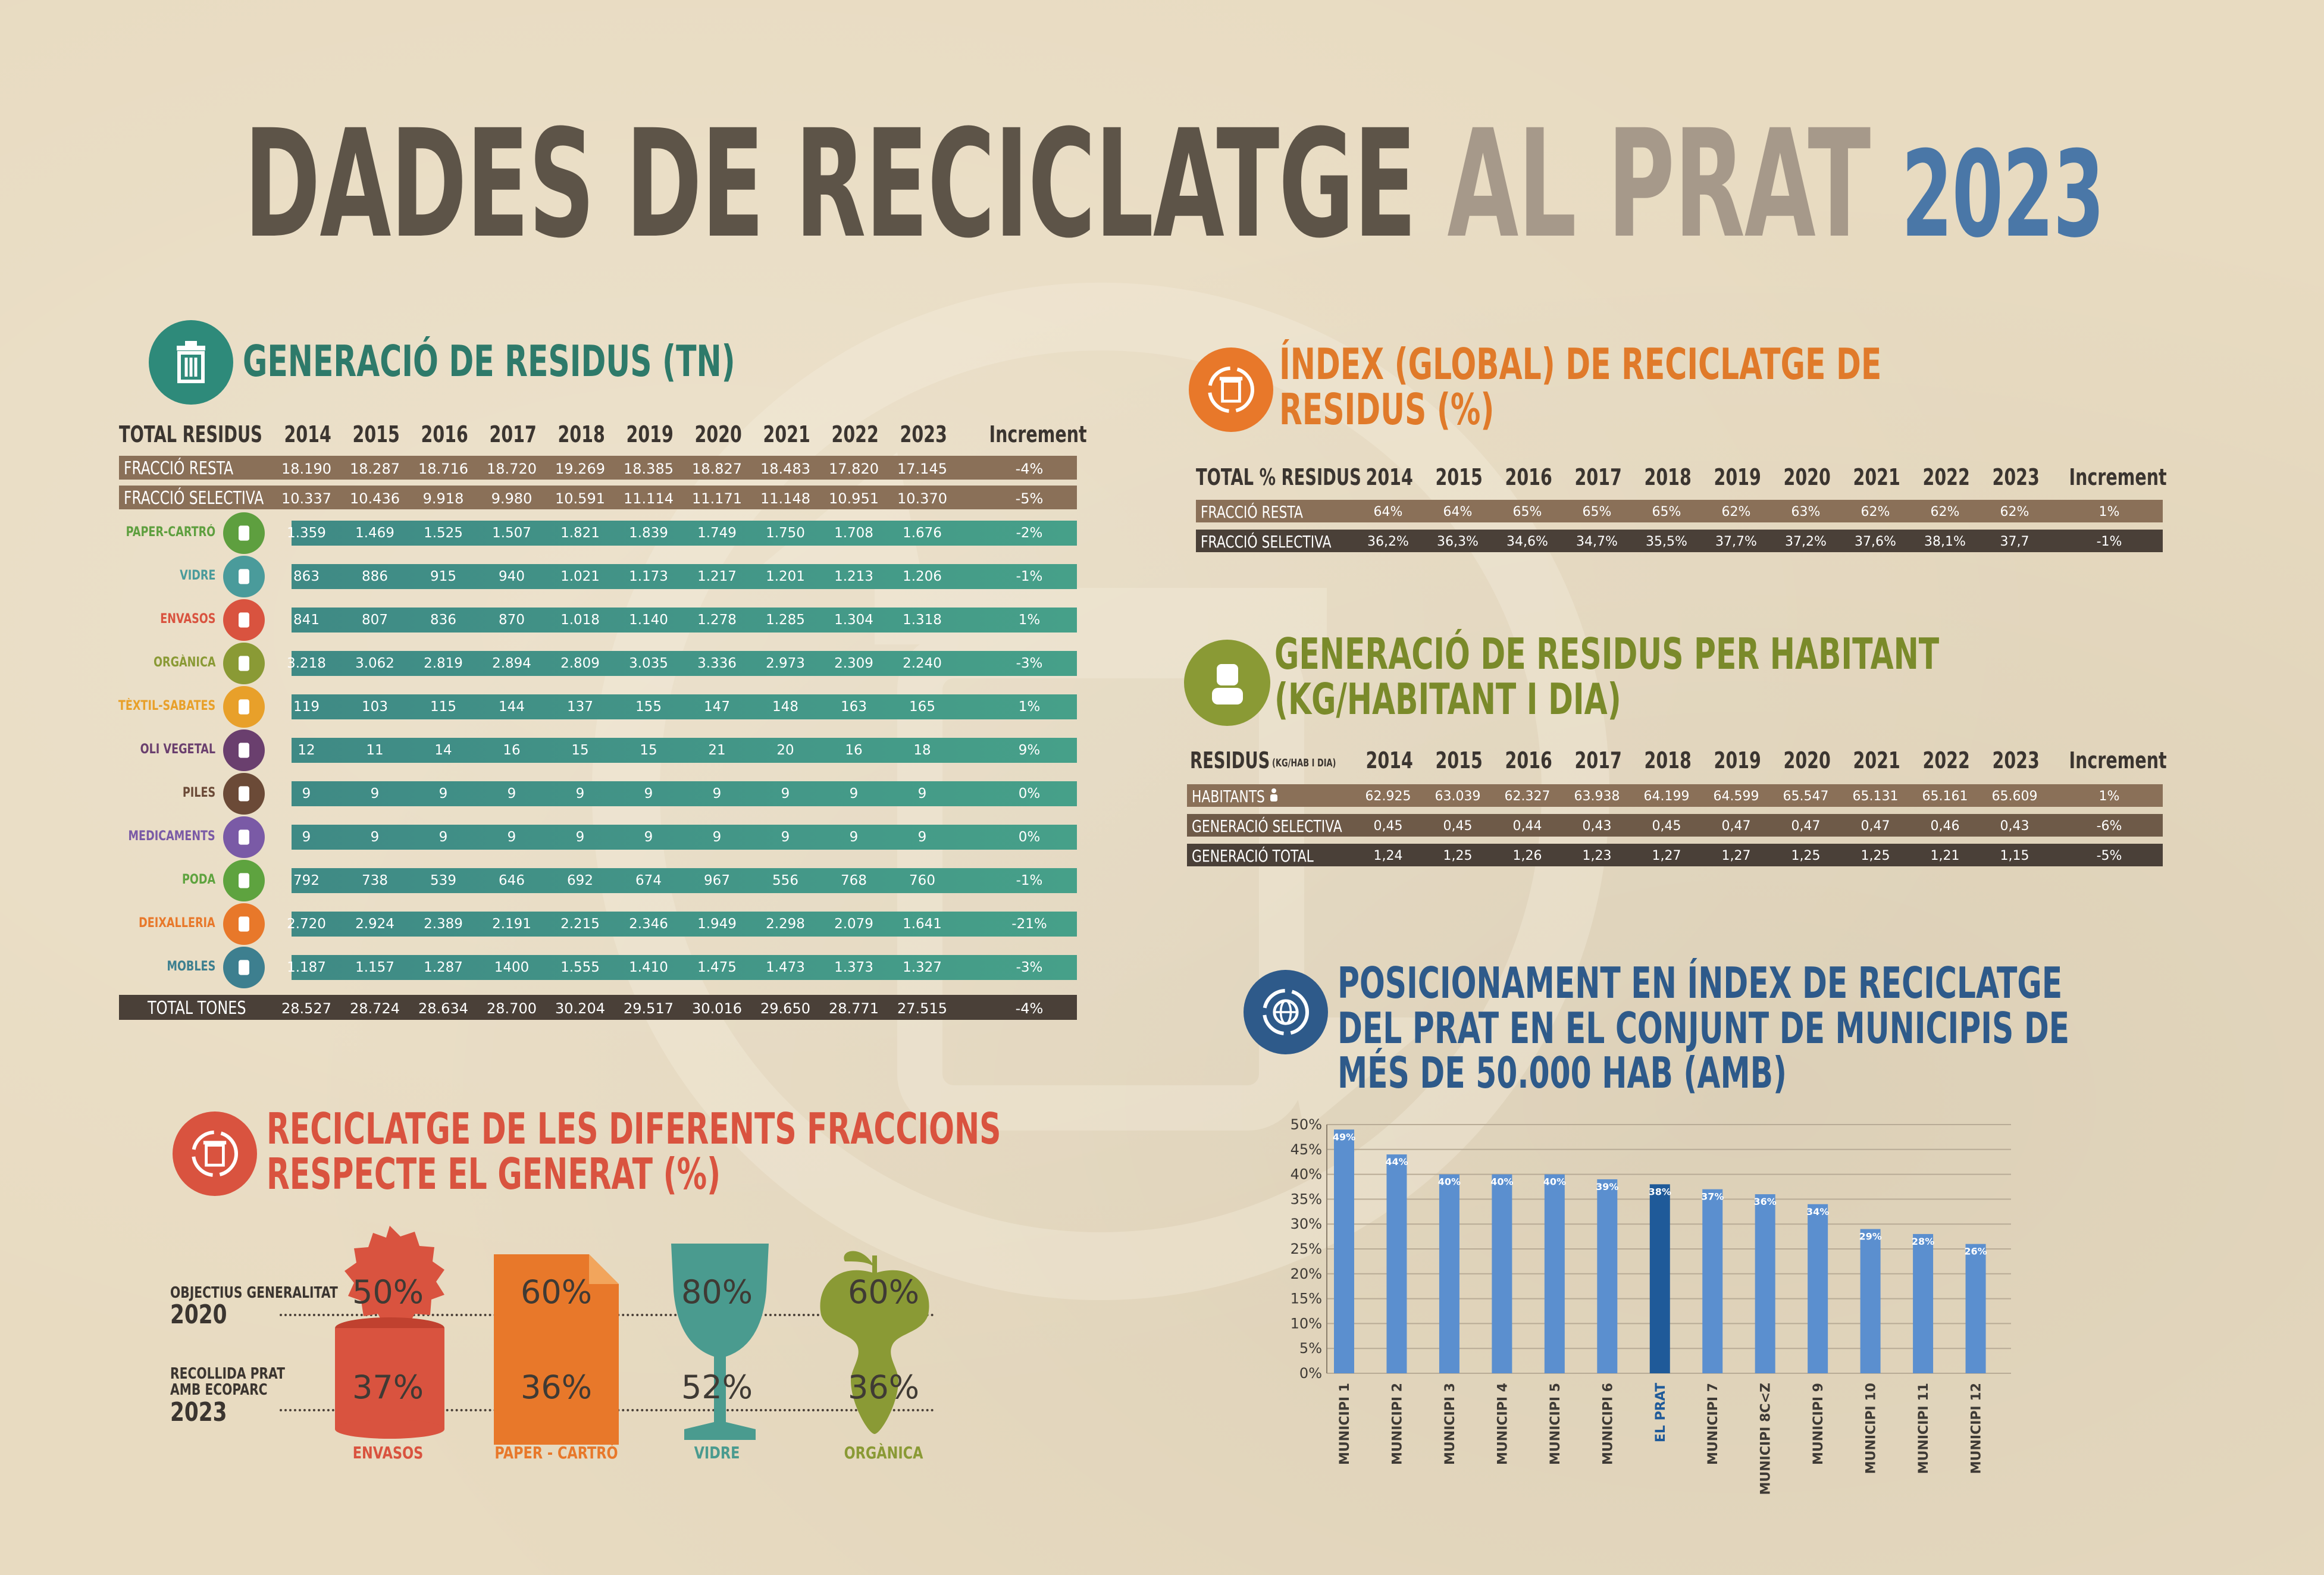 The width and height of the screenshot is (2324, 1575). I want to click on generacio-cell: 1.473, so click(785, 967).